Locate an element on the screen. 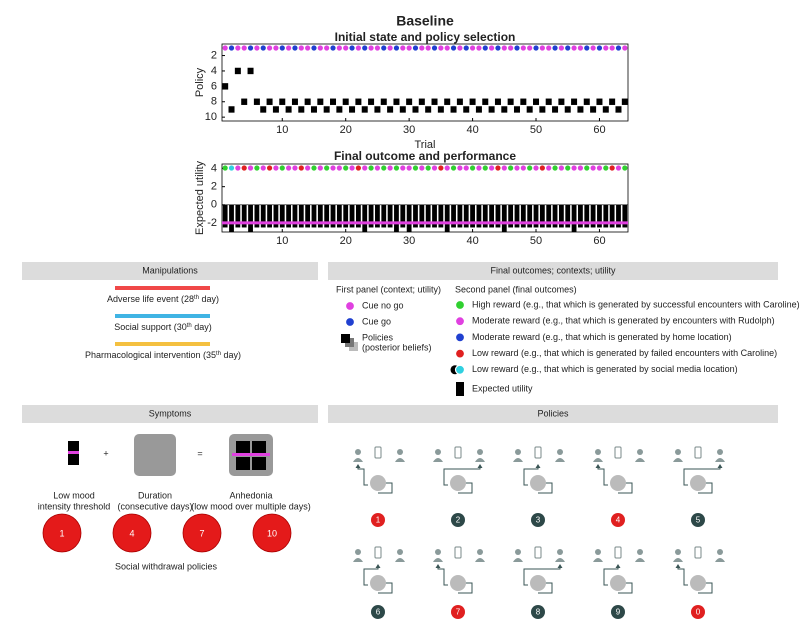 This screenshot has width=800, height=627. label-text: Pharmacological intervention (35 is located at coordinates (150, 355).